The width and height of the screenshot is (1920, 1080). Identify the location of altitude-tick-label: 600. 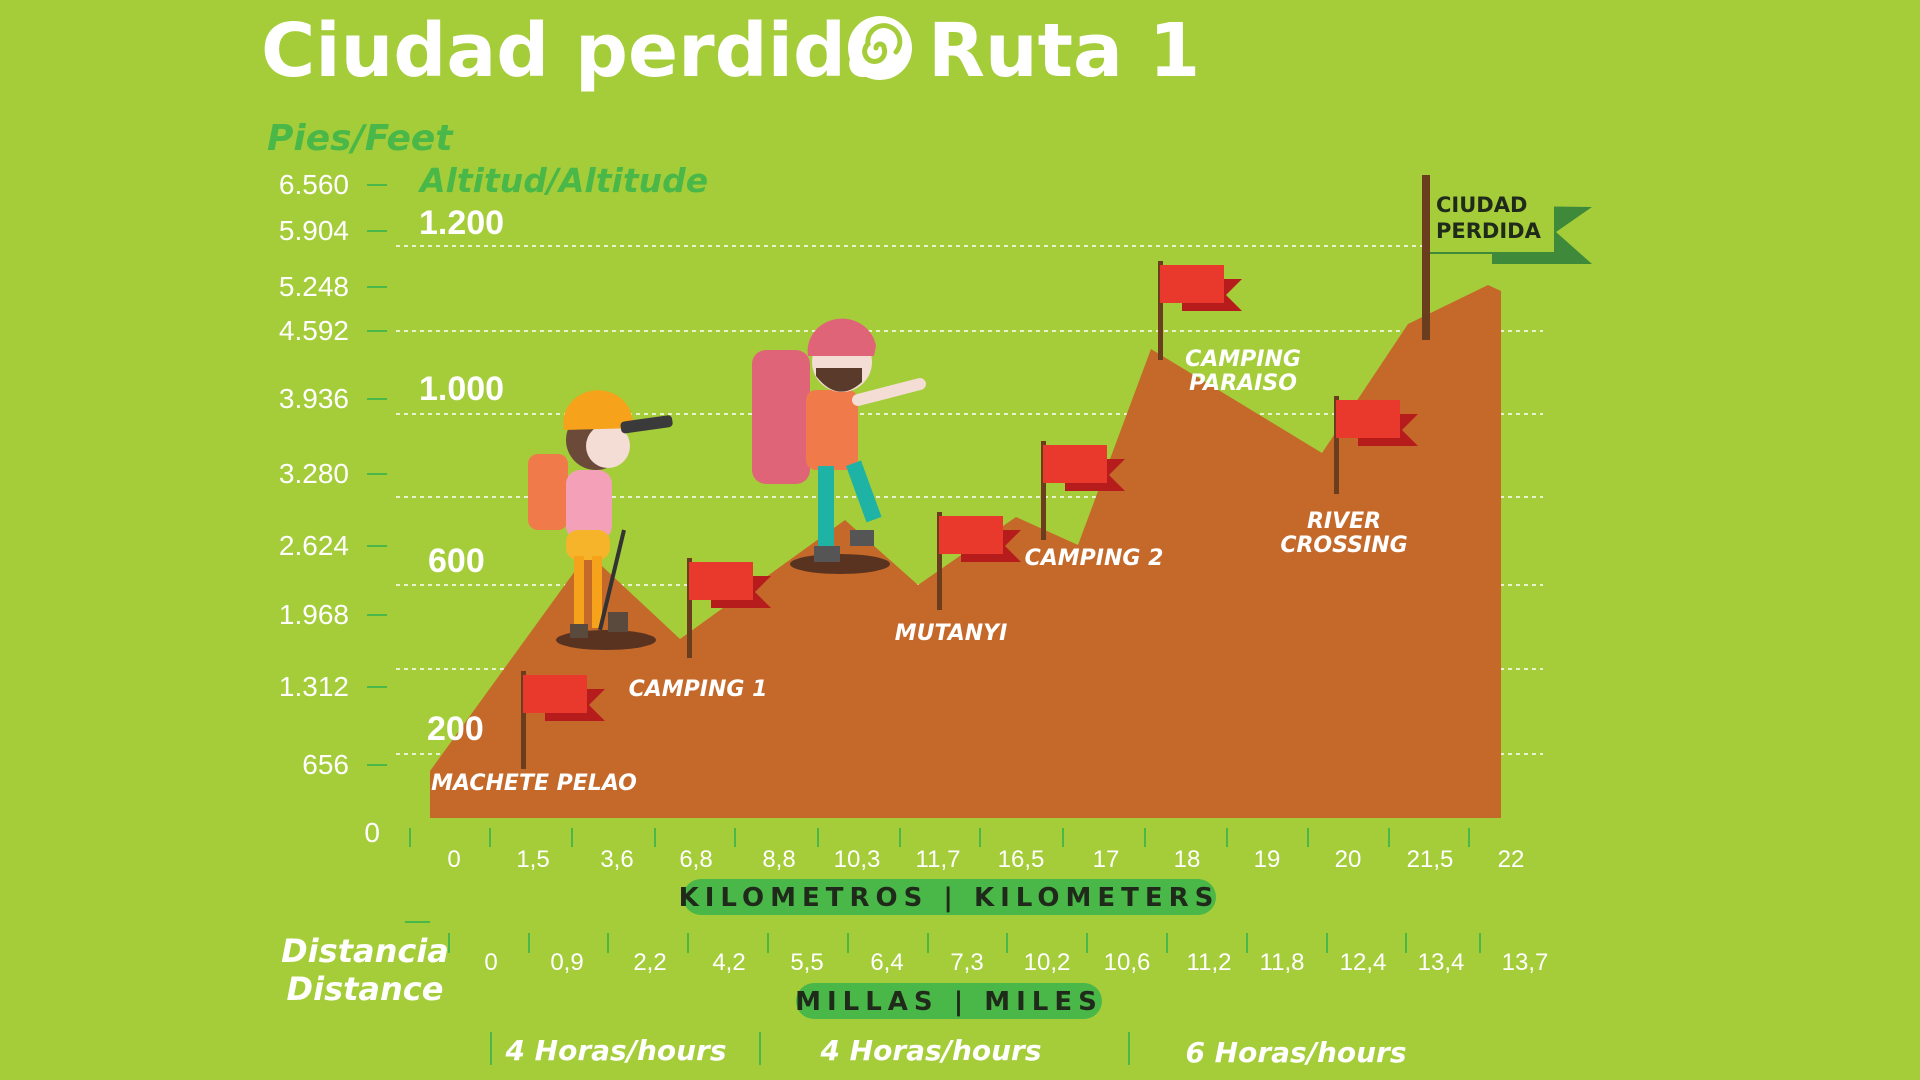
(456, 561).